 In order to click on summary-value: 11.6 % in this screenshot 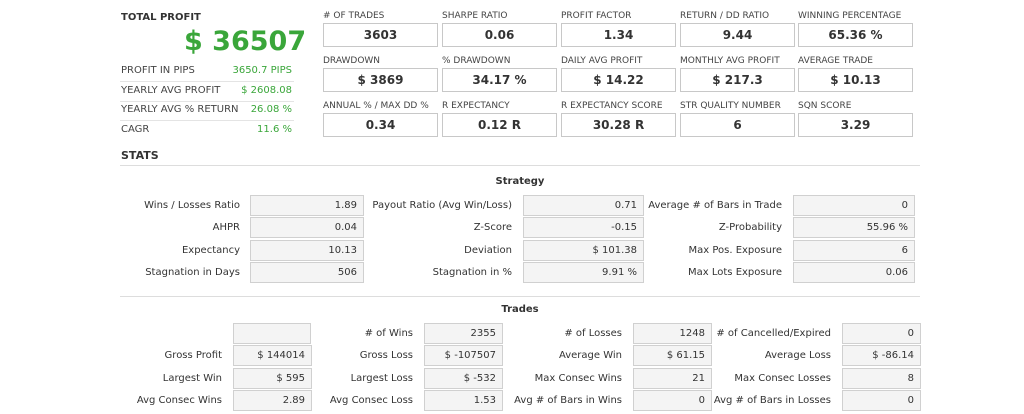, I will do `click(274, 129)`.